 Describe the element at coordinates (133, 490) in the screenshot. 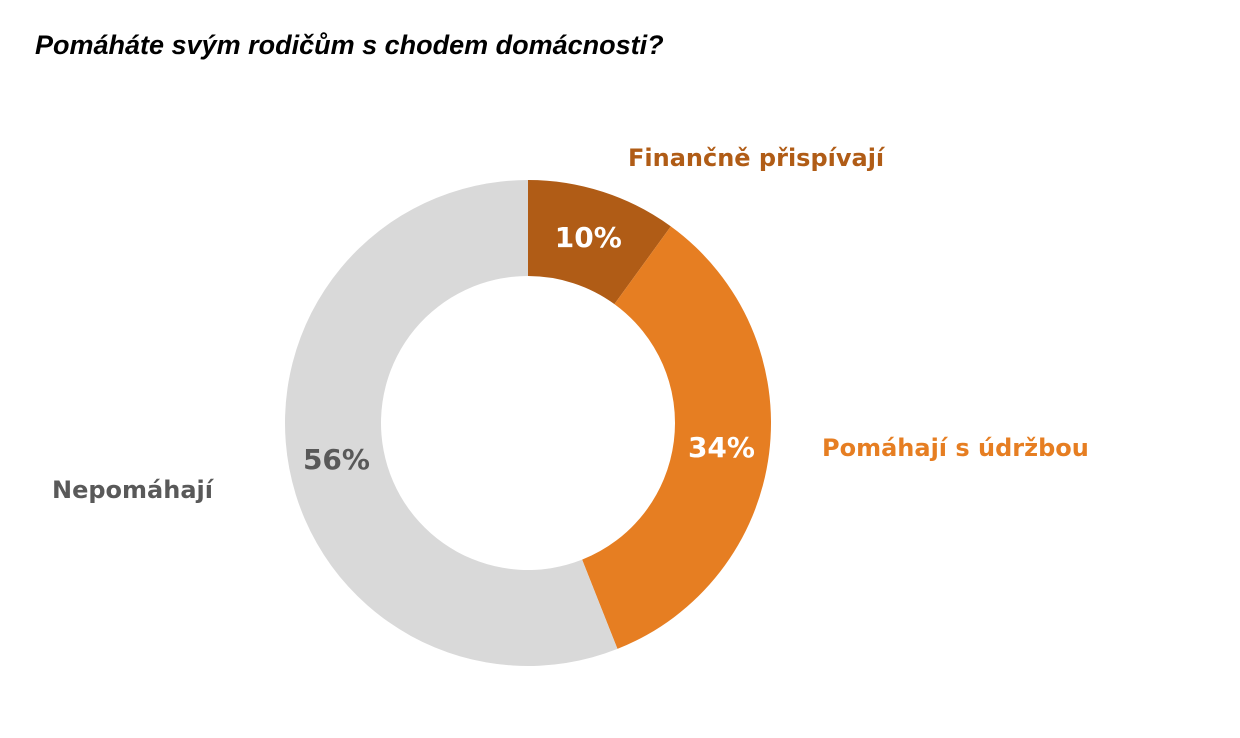

I see `slice-category-label: Nepomáhají` at that location.